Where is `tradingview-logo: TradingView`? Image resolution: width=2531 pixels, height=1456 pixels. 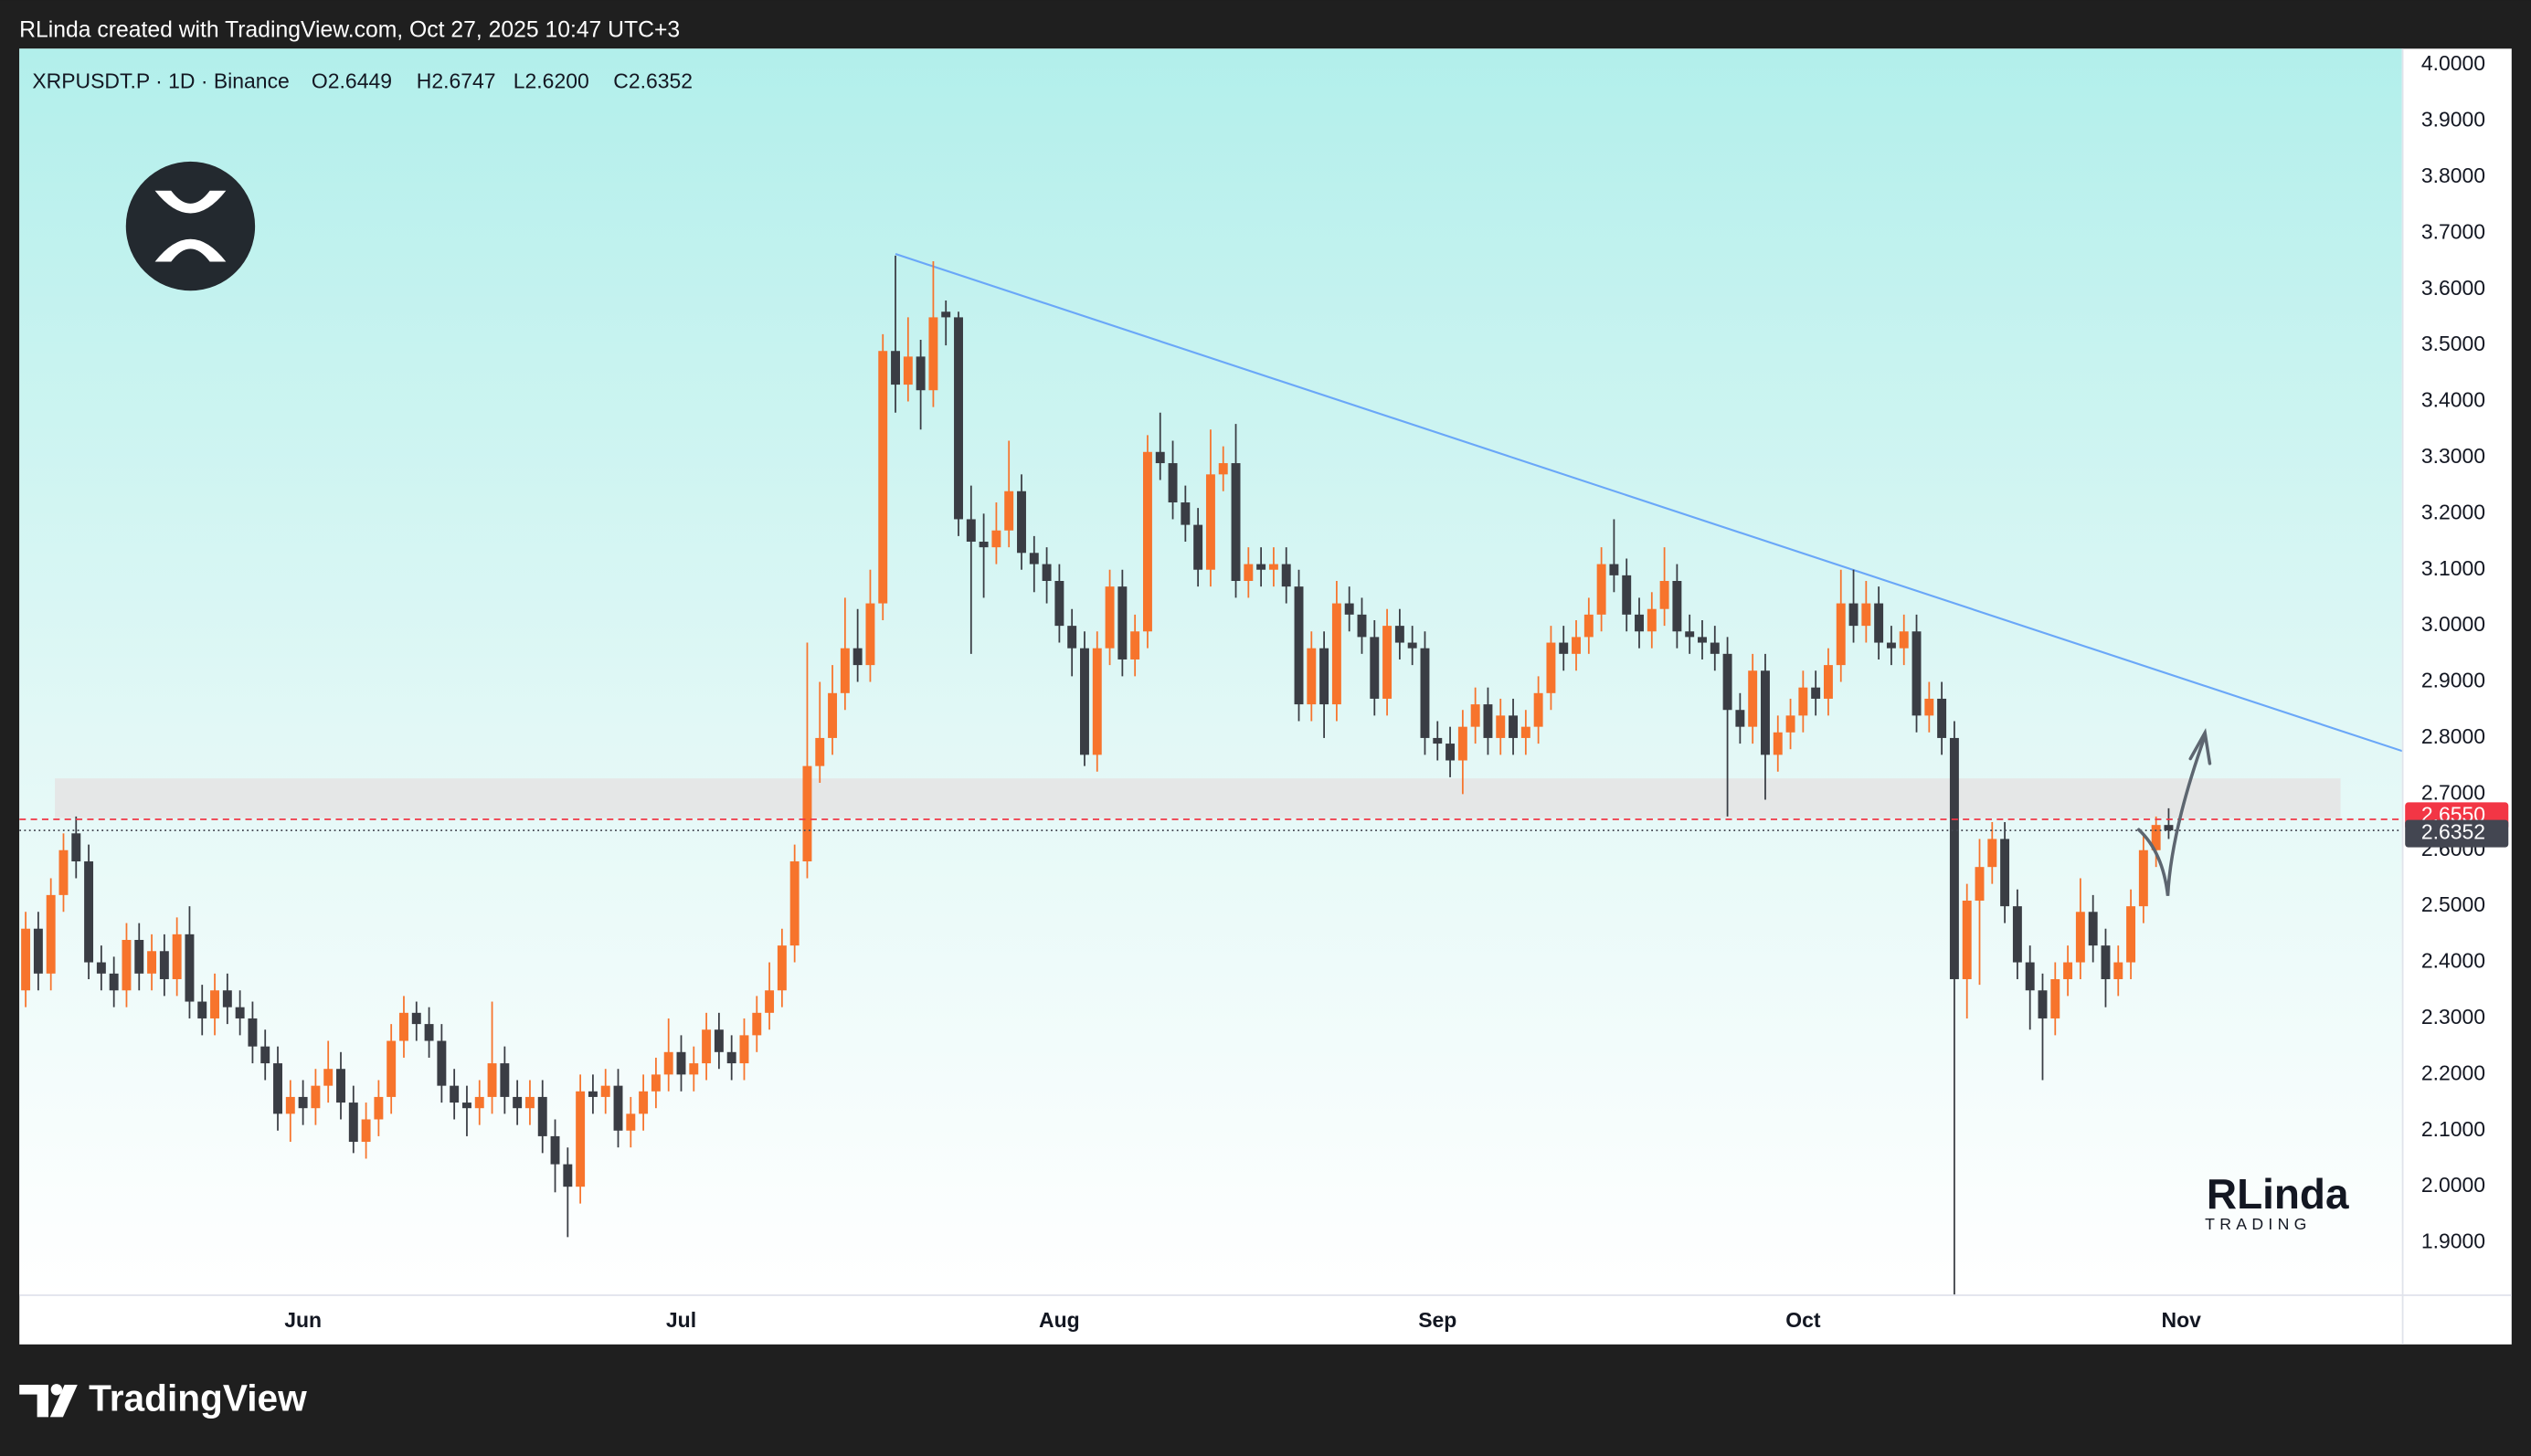
tradingview-logo: TradingView is located at coordinates (163, 1398).